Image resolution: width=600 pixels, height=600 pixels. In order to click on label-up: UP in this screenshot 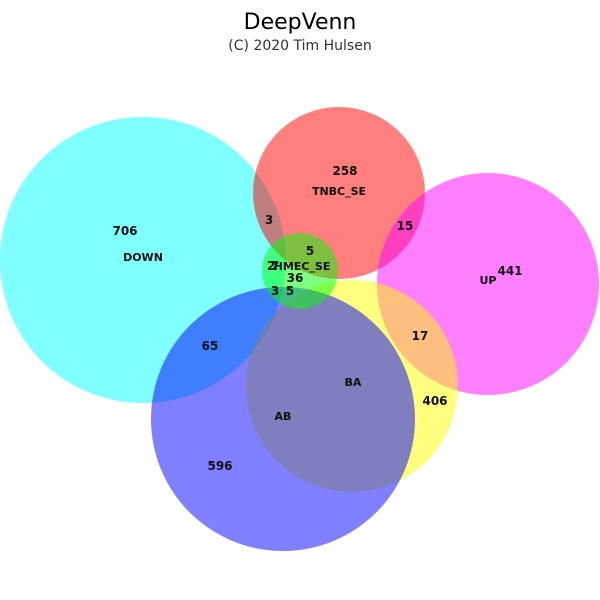, I will do `click(488, 280)`.